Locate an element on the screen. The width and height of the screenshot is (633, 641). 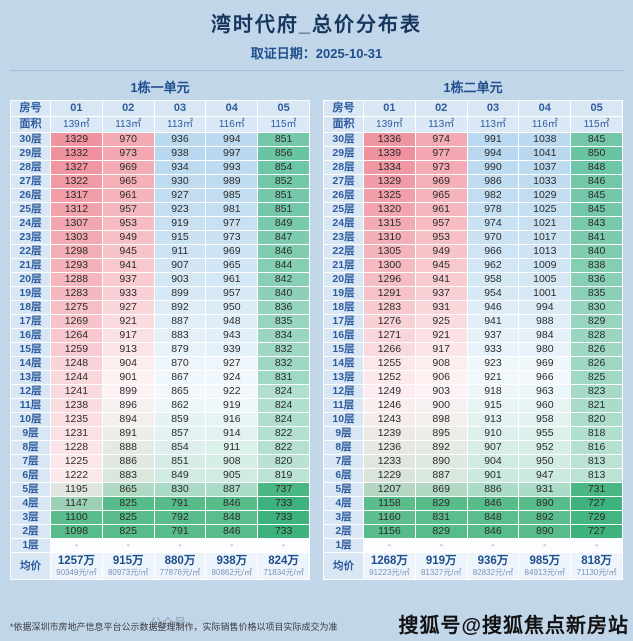
price-cell: 936 is located at coordinates (180, 139).